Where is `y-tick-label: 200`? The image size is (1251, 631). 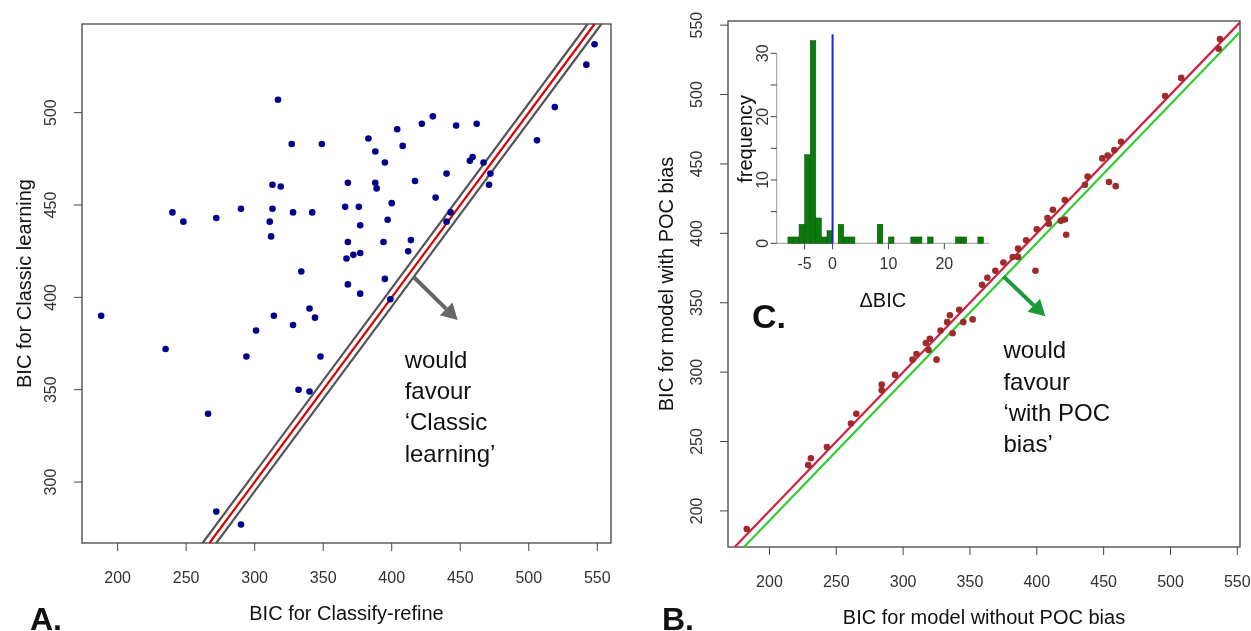
y-tick-label: 200 is located at coordinates (696, 511).